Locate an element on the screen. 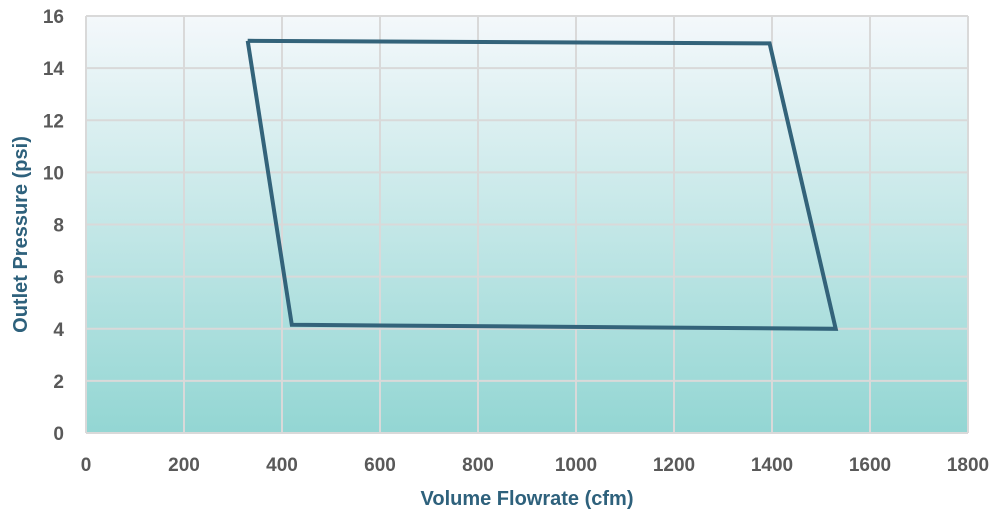 The width and height of the screenshot is (995, 513). x-tick-label: 400 is located at coordinates (282, 465).